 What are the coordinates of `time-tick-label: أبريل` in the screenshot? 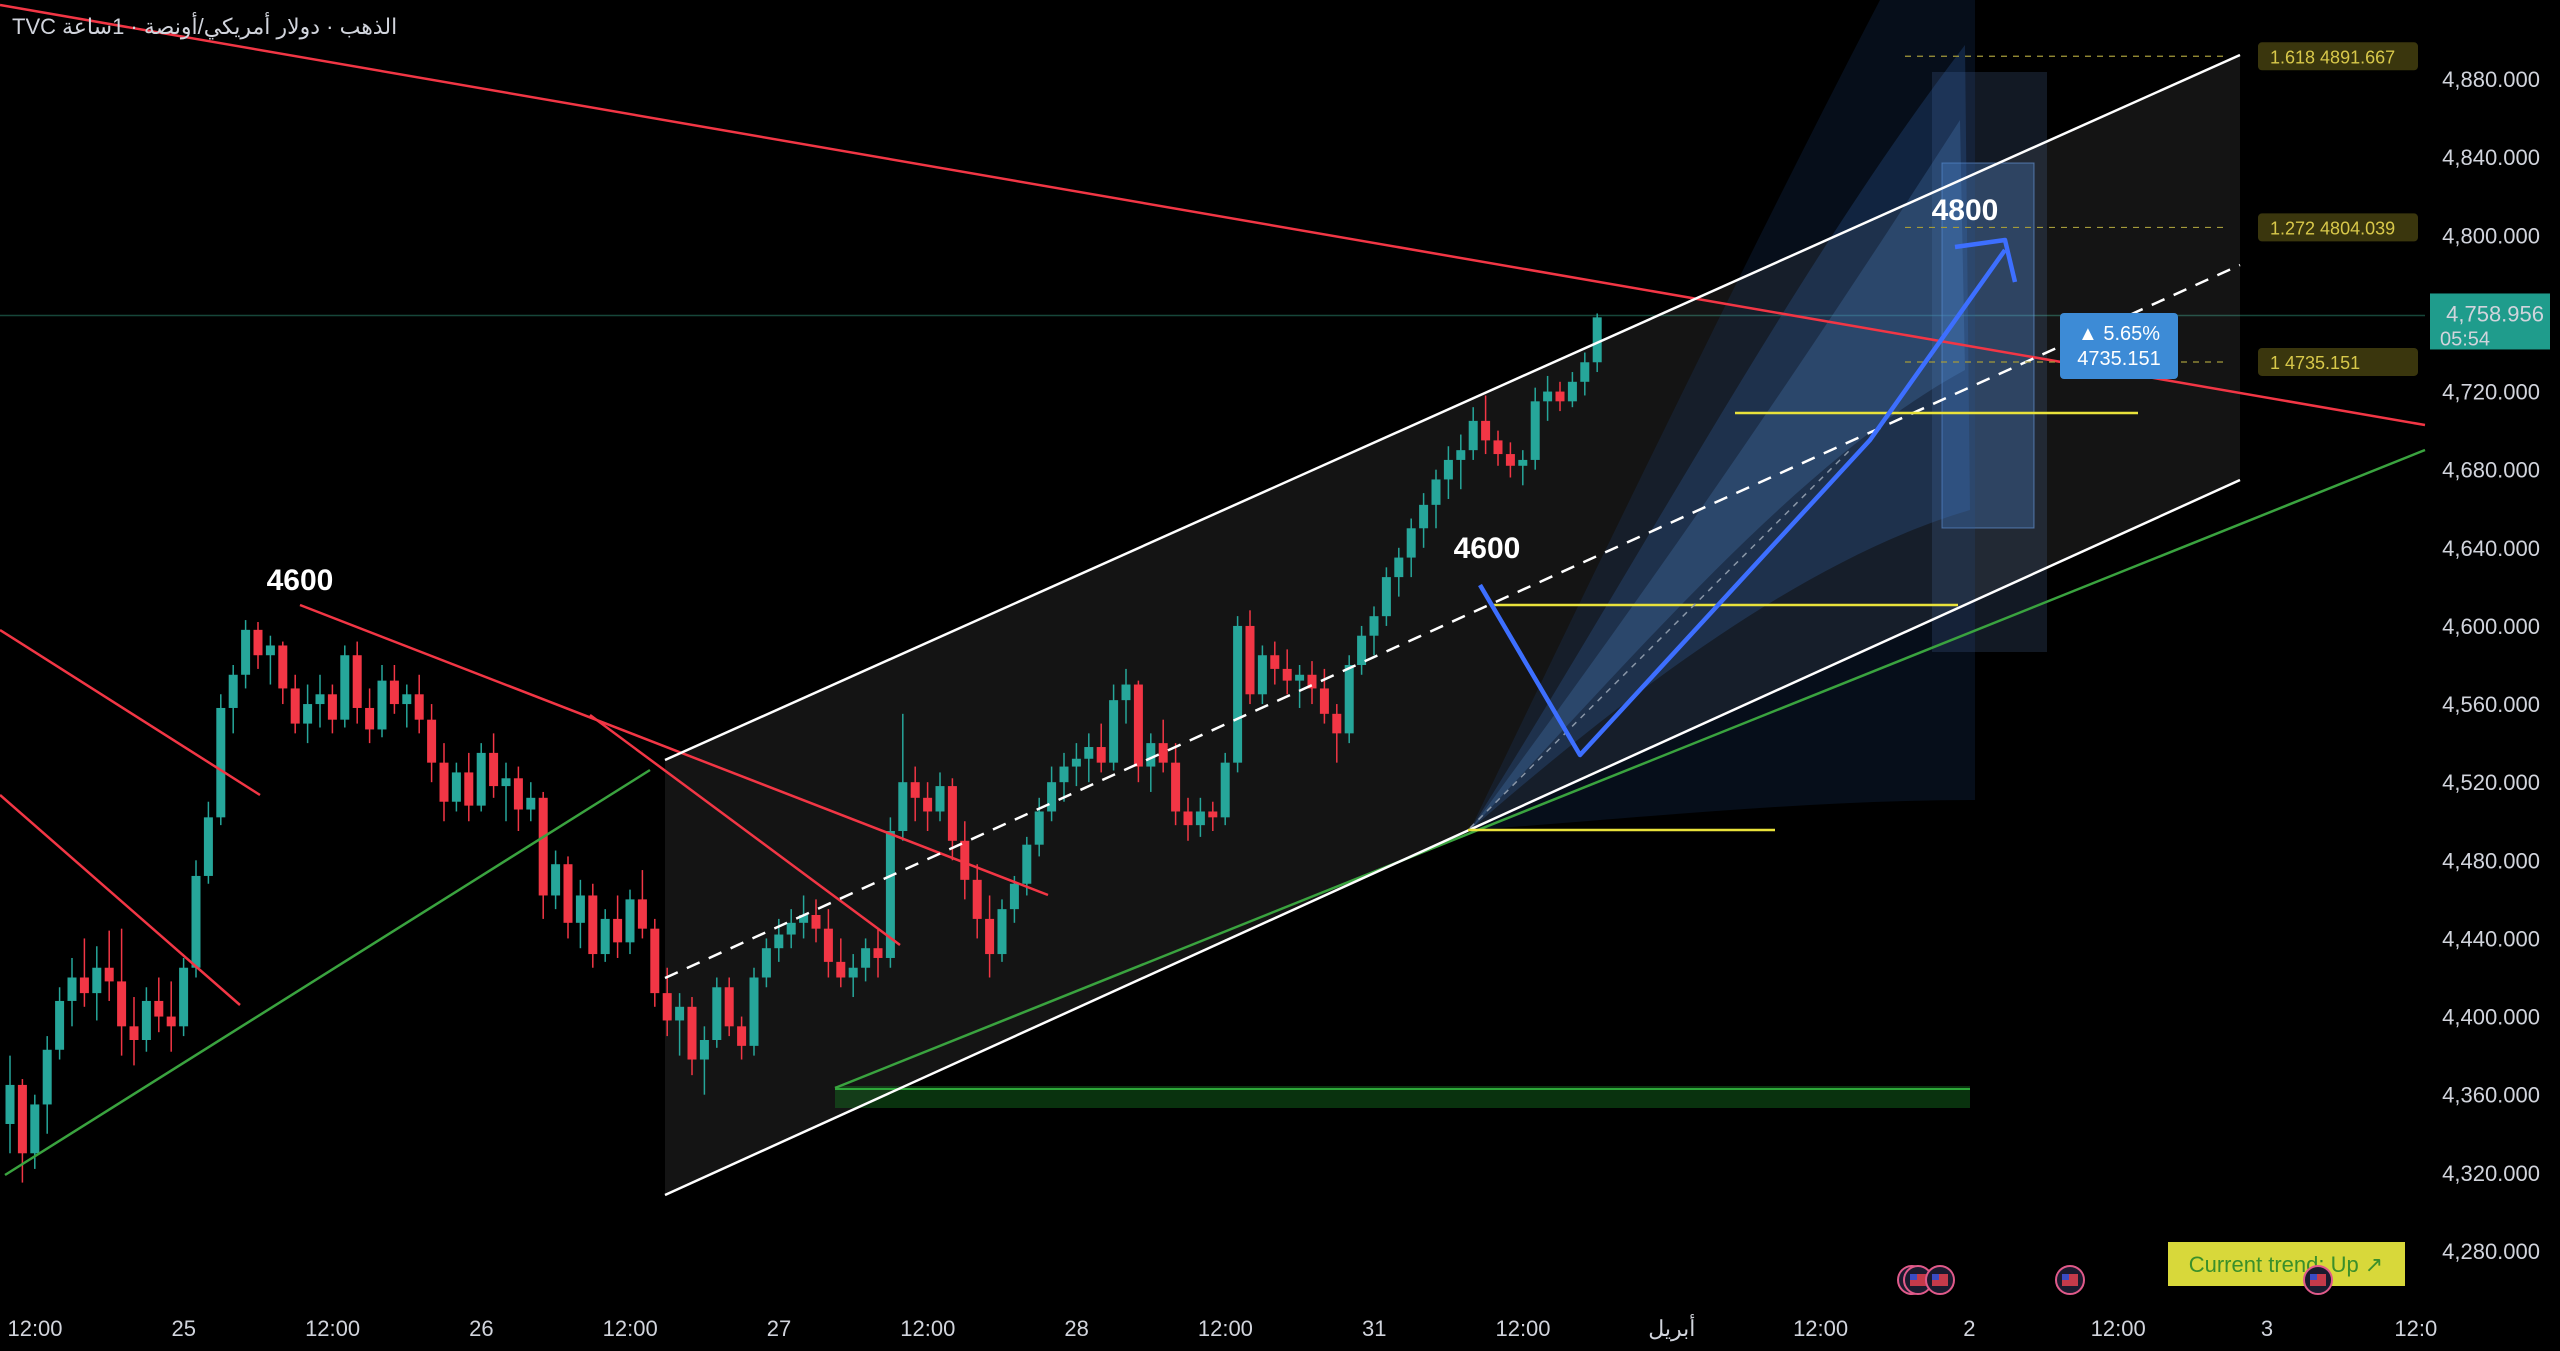 It's located at (1671, 1327).